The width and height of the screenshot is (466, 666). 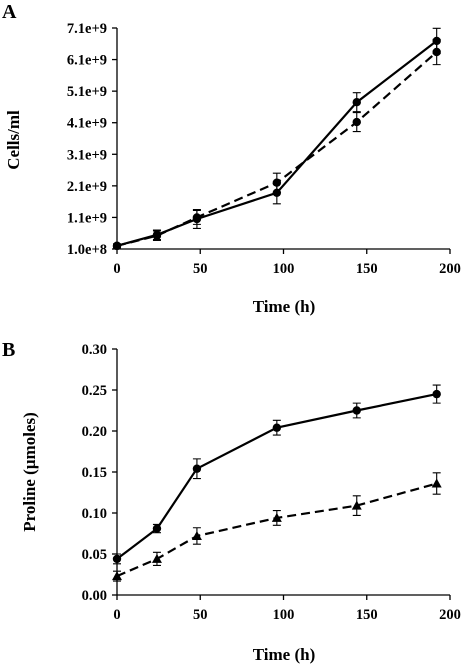 What do you see at coordinates (9, 12) in the screenshot?
I see `panel-letter-a: A` at bounding box center [9, 12].